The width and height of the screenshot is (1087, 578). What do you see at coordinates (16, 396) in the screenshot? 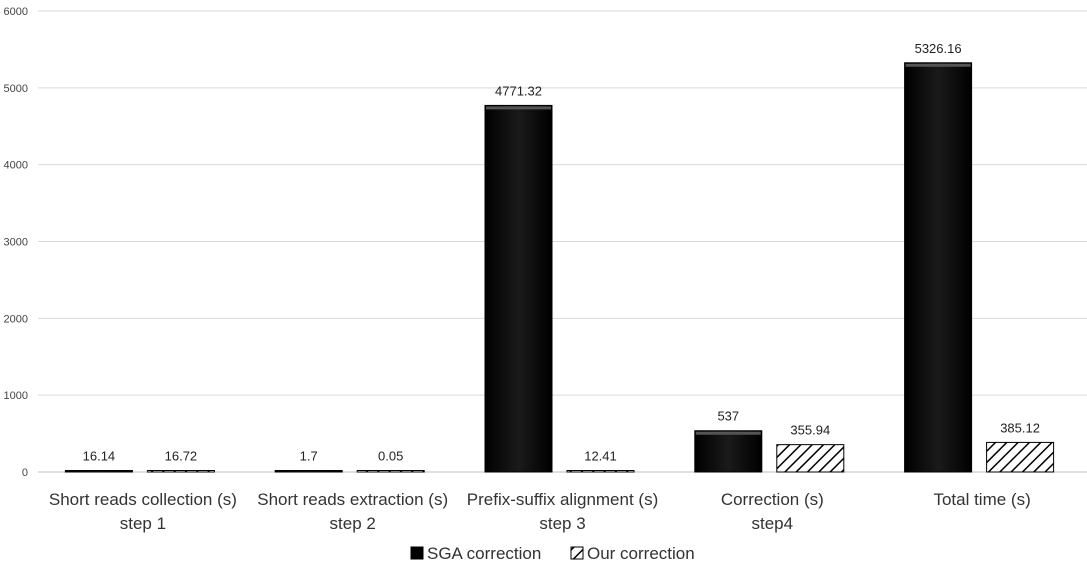
I see `y-tick-label: 1000` at bounding box center [16, 396].